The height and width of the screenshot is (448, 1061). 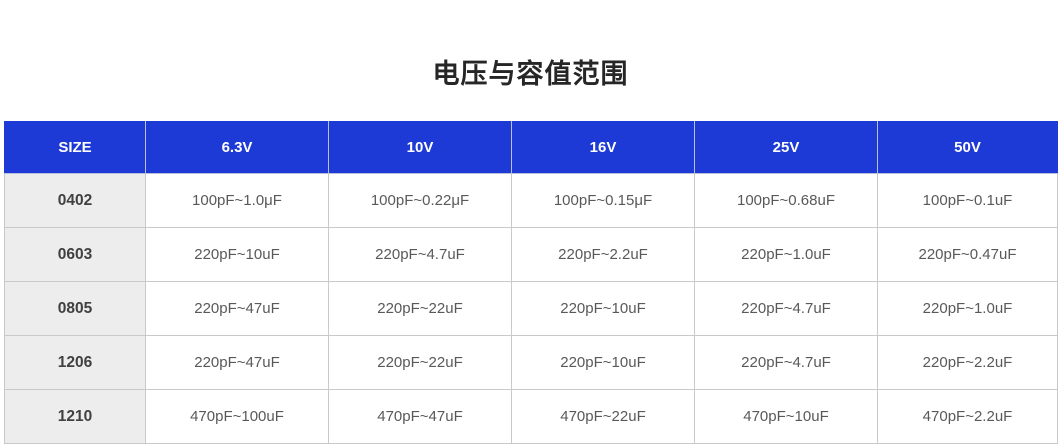 I want to click on table-header-row: SIZE 6.3V 10V 16V 25V 50V, so click(x=531, y=147).